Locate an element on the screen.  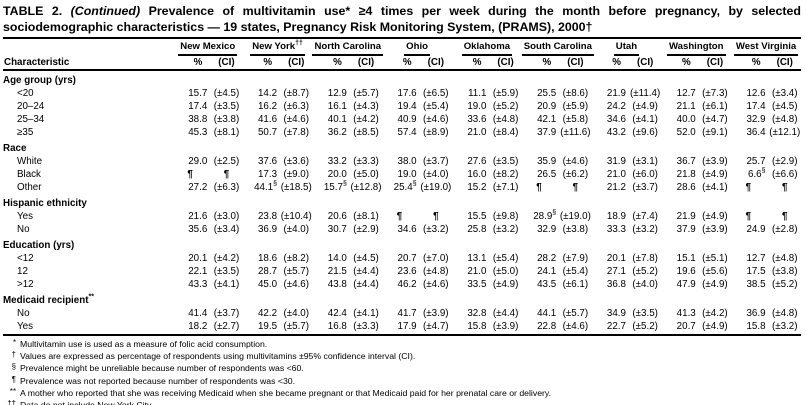
pct-cell: 40.9 is located at coordinates (407, 119).